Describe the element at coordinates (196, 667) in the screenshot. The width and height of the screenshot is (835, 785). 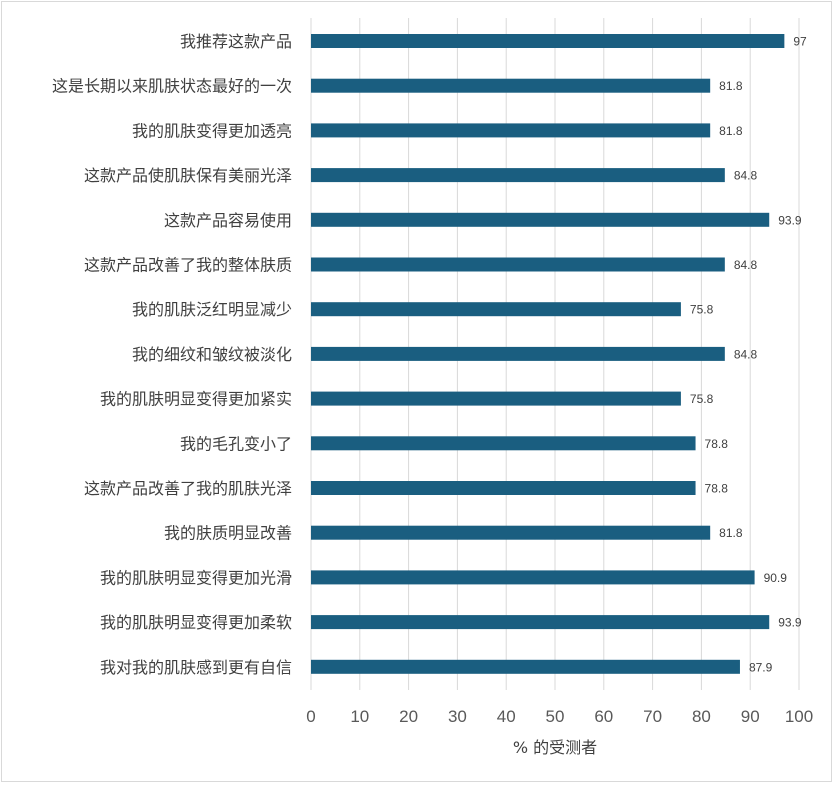
I see `category-label: 我对我的肌肤感到更有自信` at that location.